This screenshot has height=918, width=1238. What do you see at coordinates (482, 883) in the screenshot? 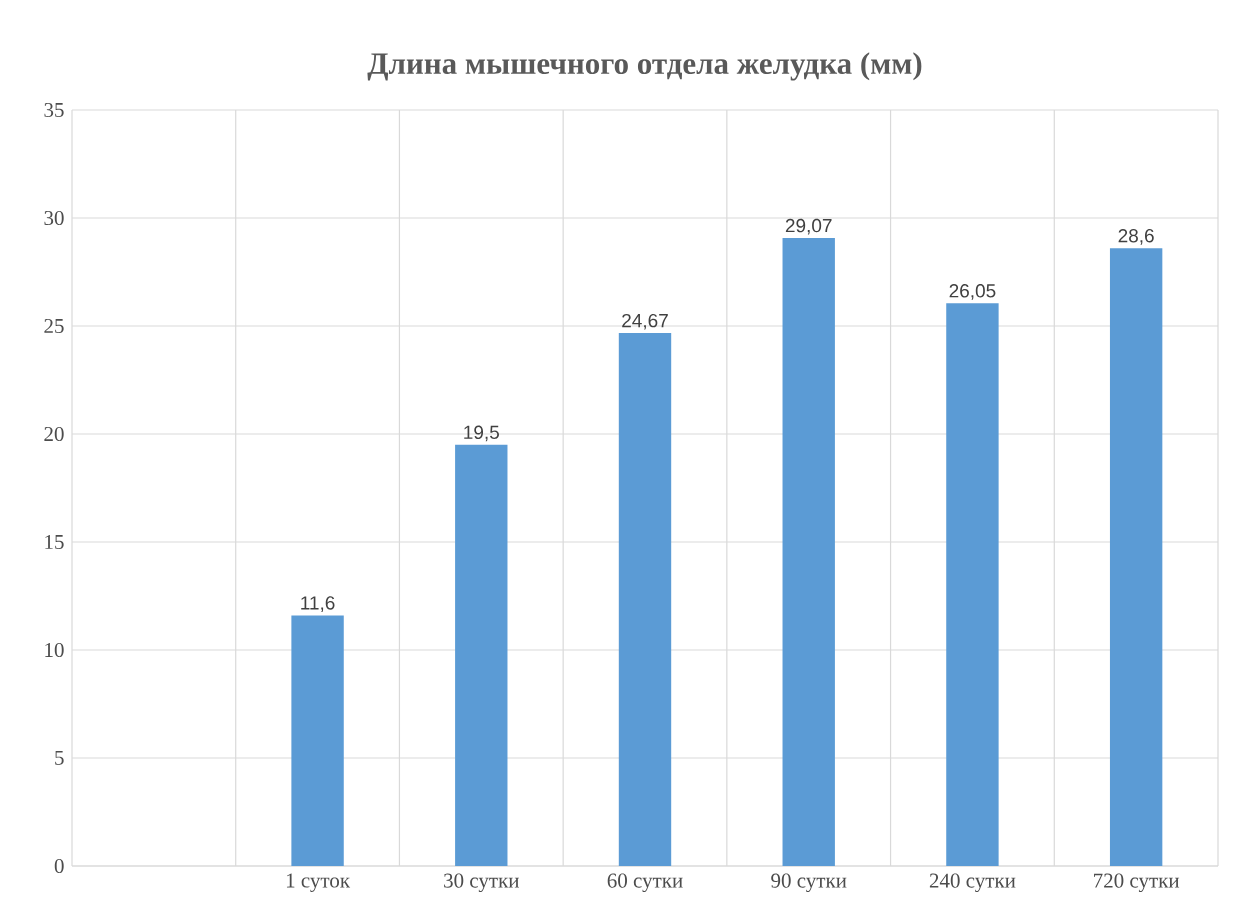
I see `x-tick-label: 30 сутки` at bounding box center [482, 883].